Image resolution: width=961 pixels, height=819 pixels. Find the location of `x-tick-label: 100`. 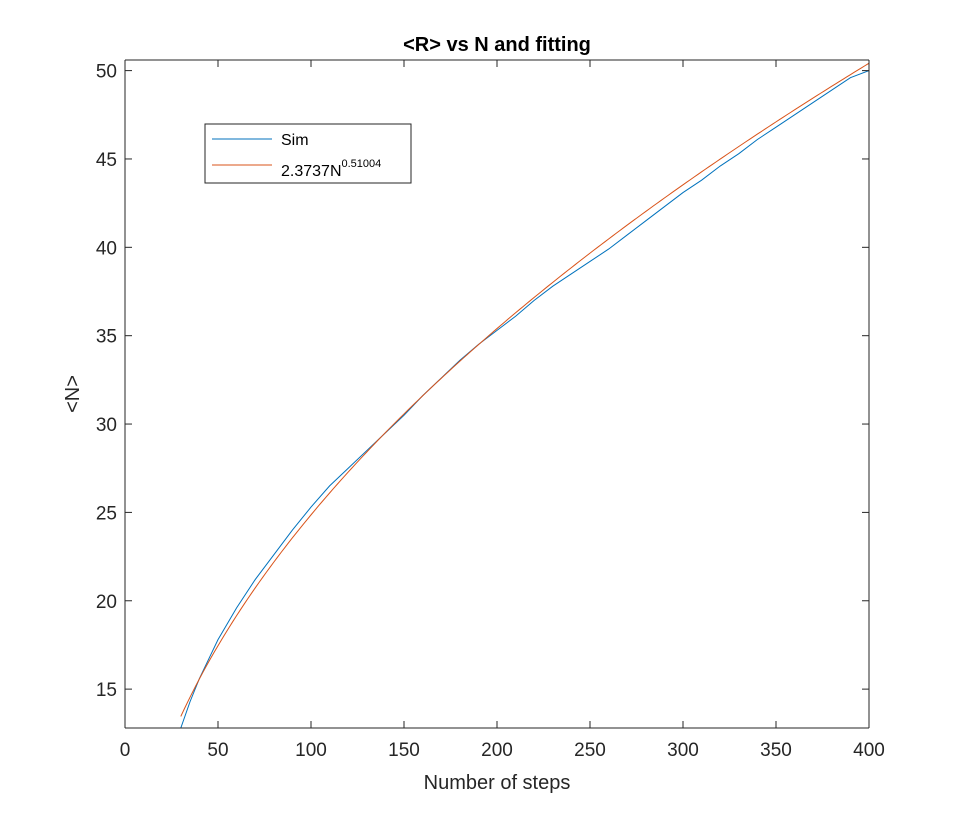

x-tick-label: 100 is located at coordinates (311, 750).